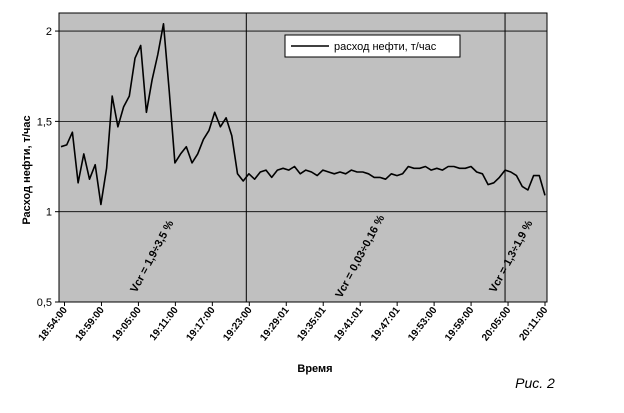 The image size is (624, 413). Describe the element at coordinates (91, 324) in the screenshot. I see `x-tick-label: 18:59:00` at that location.